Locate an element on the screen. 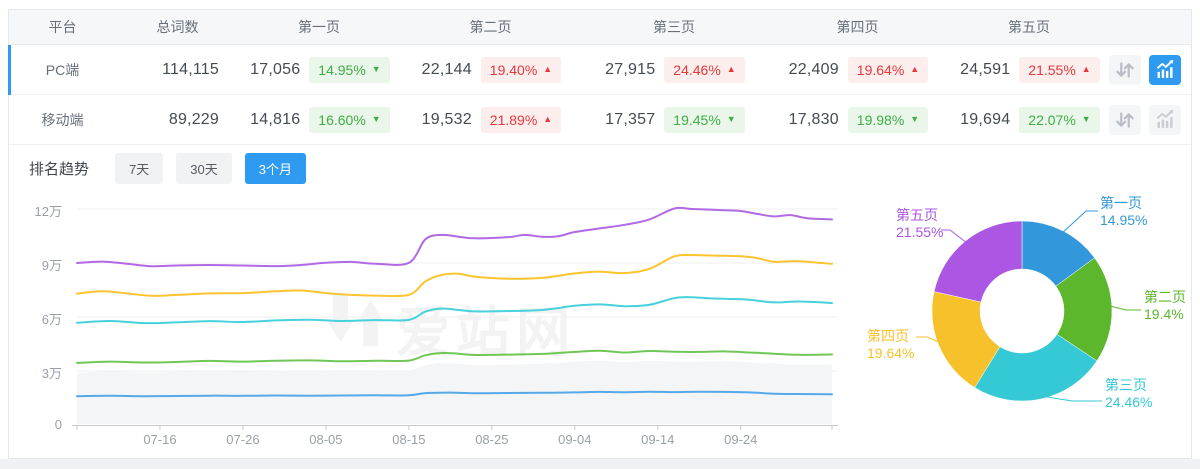 The width and height of the screenshot is (1200, 469). percent-change-badge: 22.07% ▼ is located at coordinates (1059, 119).